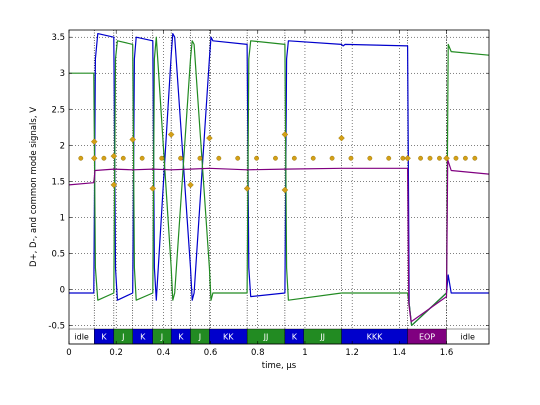 Image resolution: width=540 pixels, height=405 pixels. I want to click on y-tick-label: 3, so click(62, 74).